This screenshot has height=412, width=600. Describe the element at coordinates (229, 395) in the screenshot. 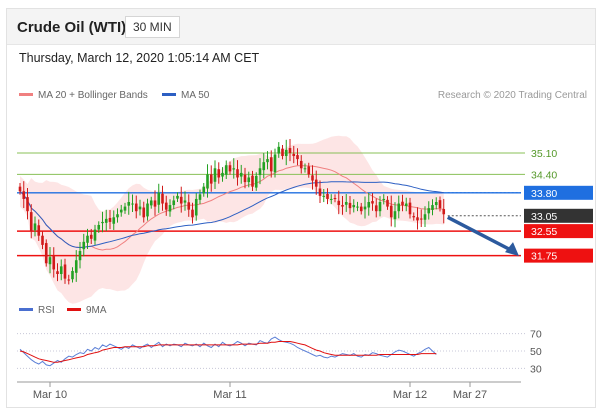

I see `x-tick-label-mar-11: Mar 11` at that location.